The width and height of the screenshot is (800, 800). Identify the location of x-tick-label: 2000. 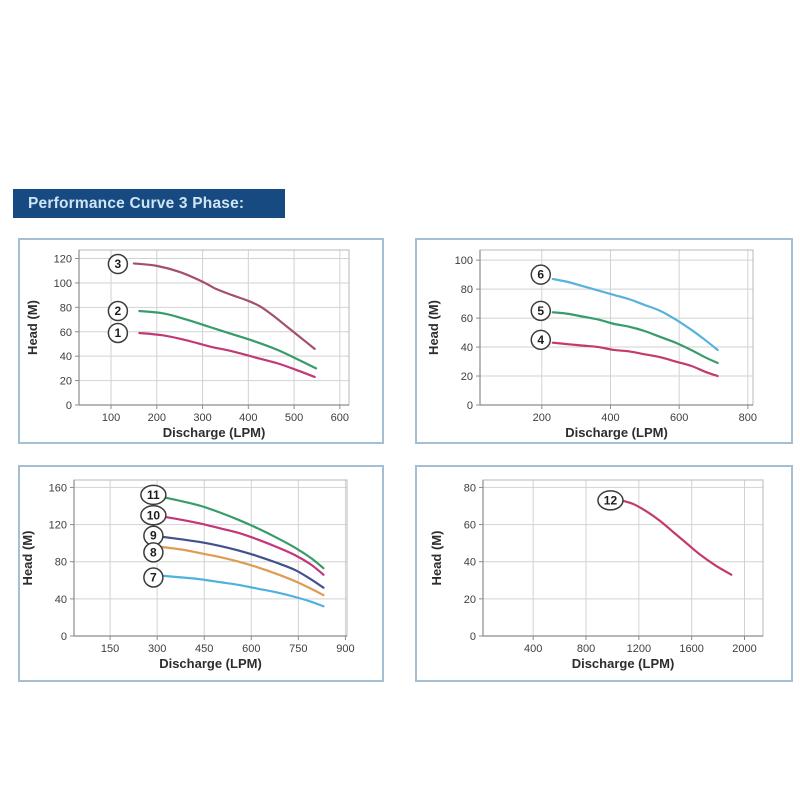
(744, 649).